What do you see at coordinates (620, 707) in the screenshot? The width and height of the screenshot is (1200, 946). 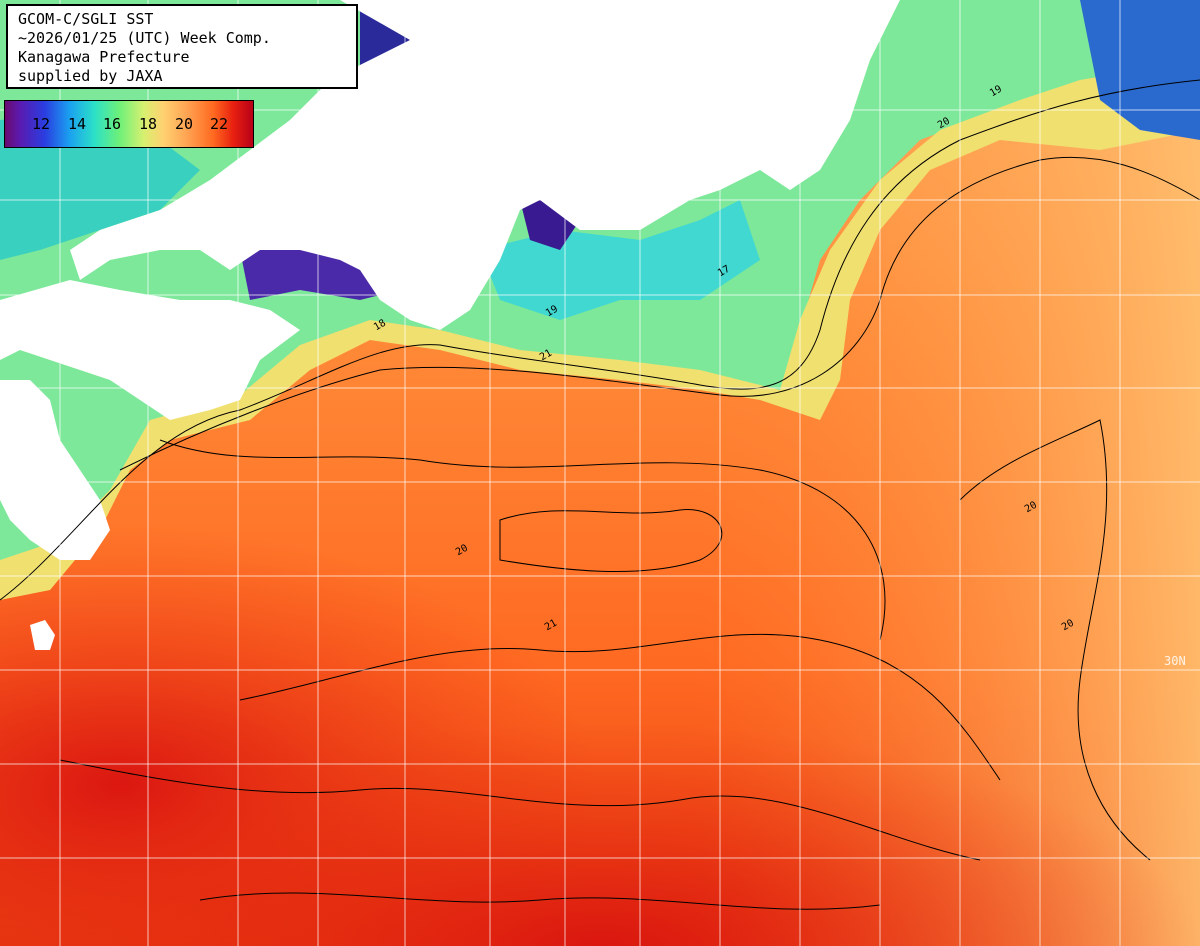 I see `isotherm-21b` at bounding box center [620, 707].